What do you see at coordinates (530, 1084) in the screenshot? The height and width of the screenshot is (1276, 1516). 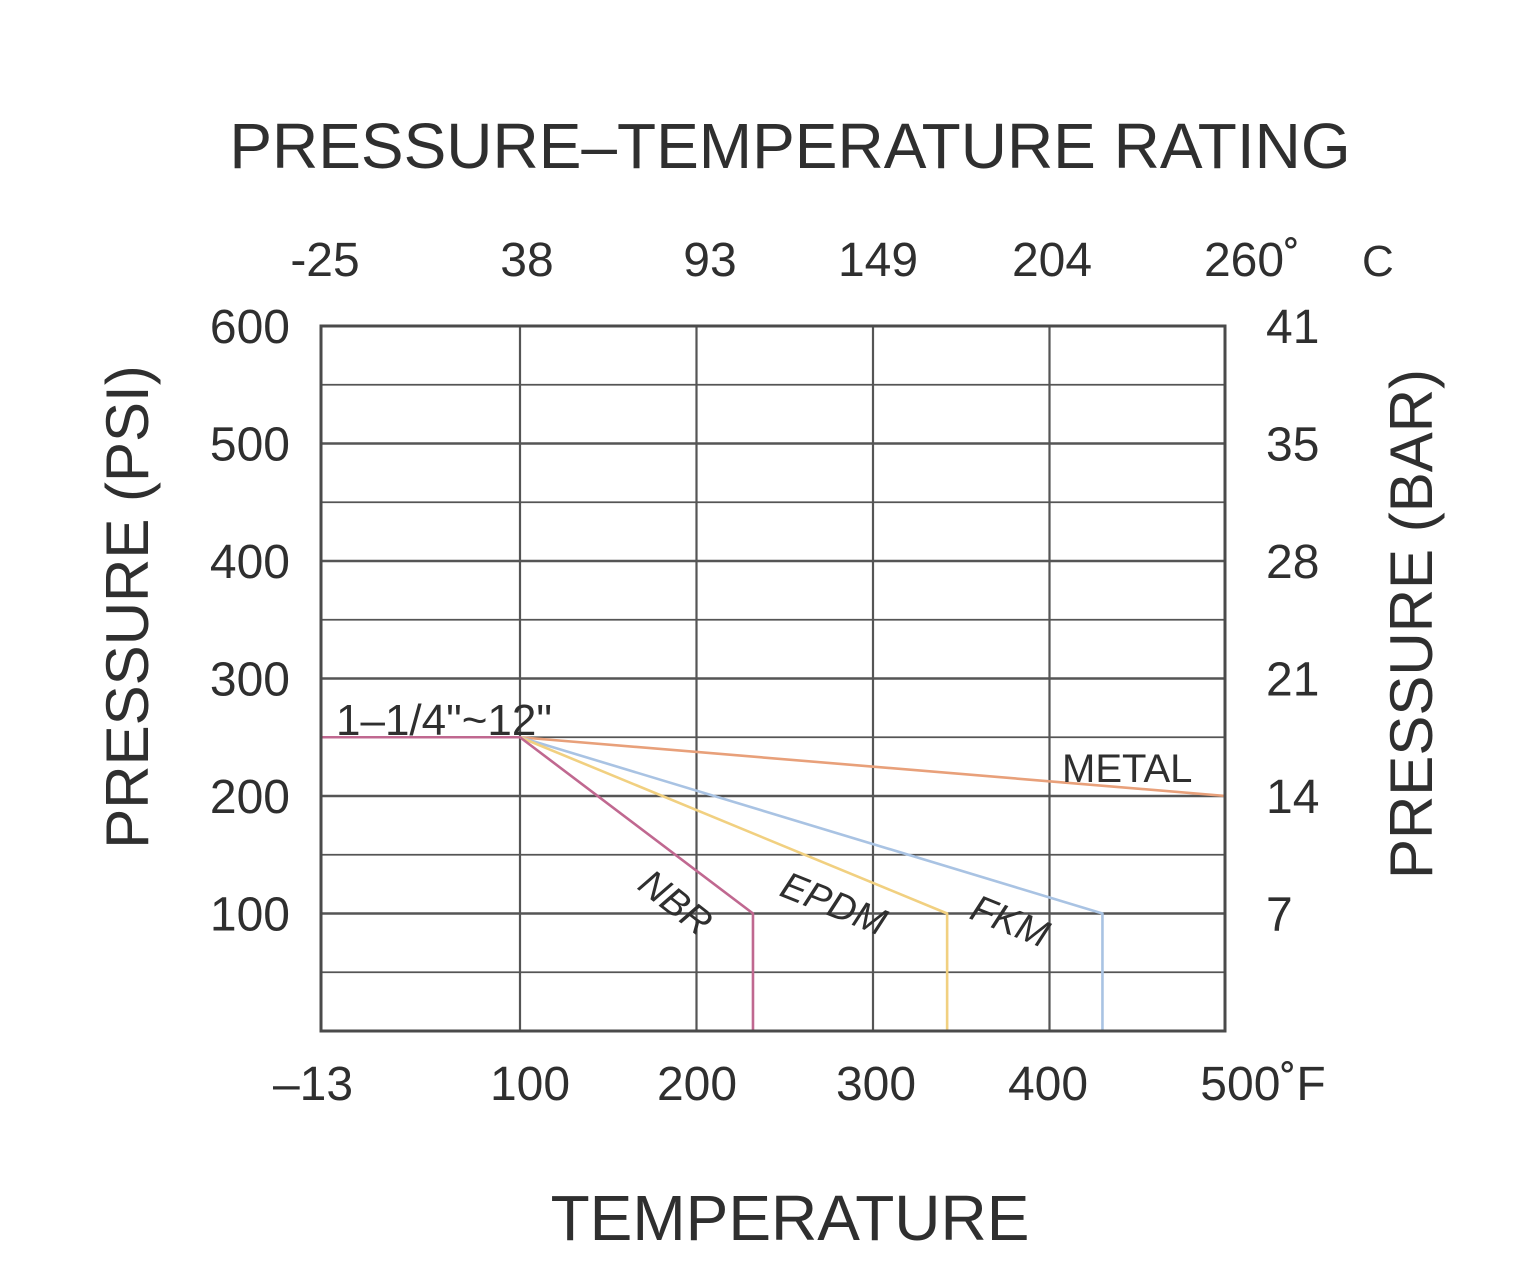 I see `x-tick-label-f: 100` at bounding box center [530, 1084].